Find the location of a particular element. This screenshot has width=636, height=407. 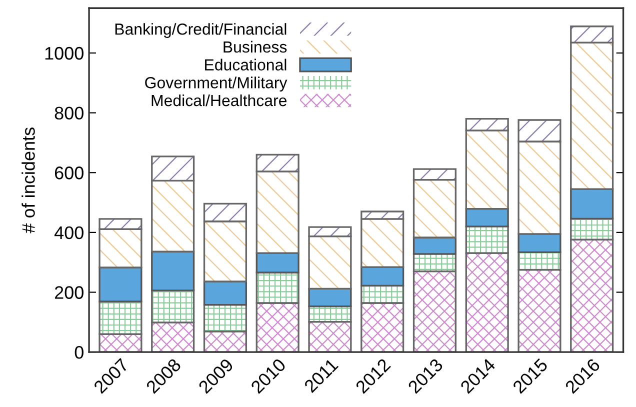

y-axis-title: # of incidents is located at coordinates (28, 181).